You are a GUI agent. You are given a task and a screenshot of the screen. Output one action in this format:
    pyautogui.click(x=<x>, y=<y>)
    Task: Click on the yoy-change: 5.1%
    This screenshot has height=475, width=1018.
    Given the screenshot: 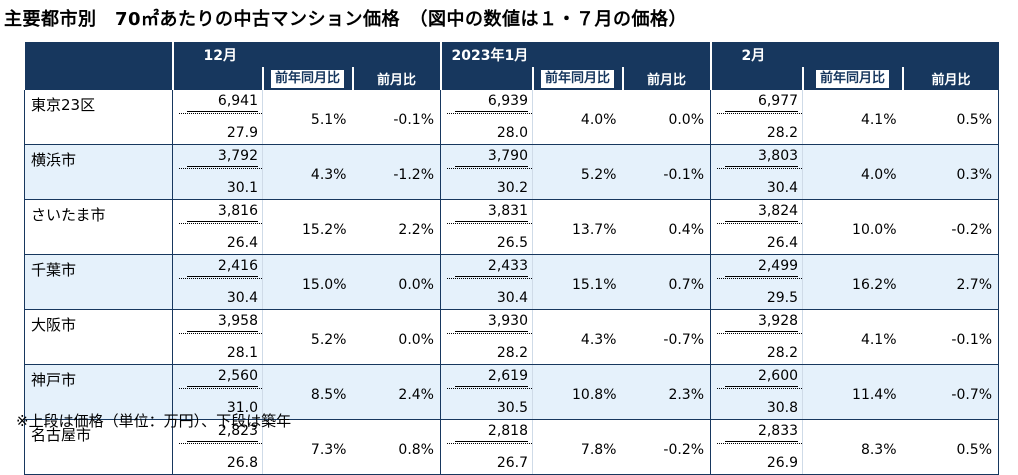 What is the action you would take?
    pyautogui.click(x=307, y=117)
    